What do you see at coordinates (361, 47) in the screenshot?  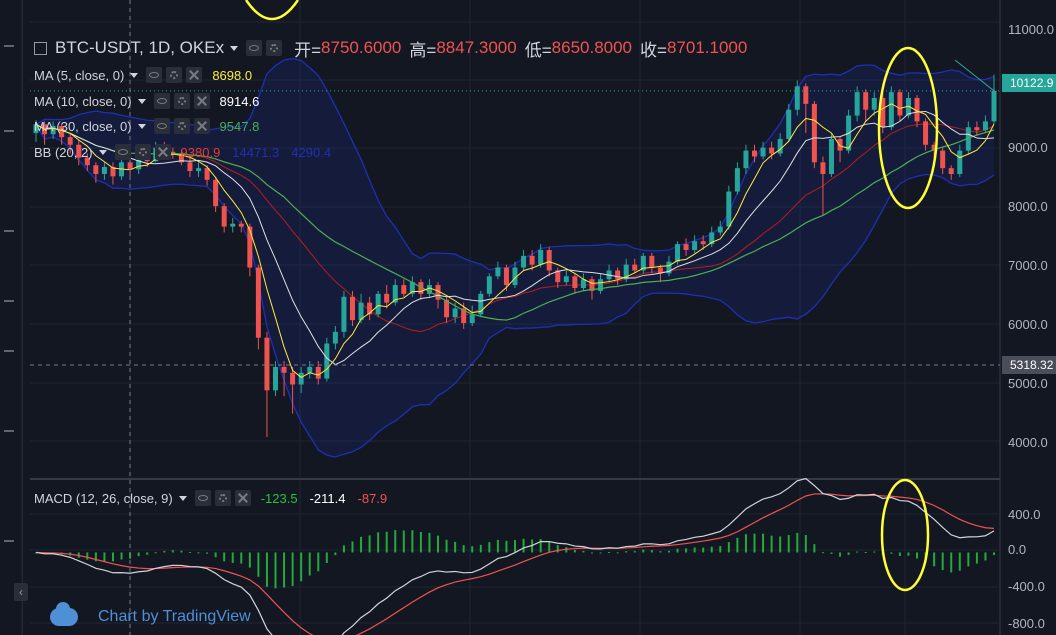 I see `open-value: 8750.6000` at bounding box center [361, 47].